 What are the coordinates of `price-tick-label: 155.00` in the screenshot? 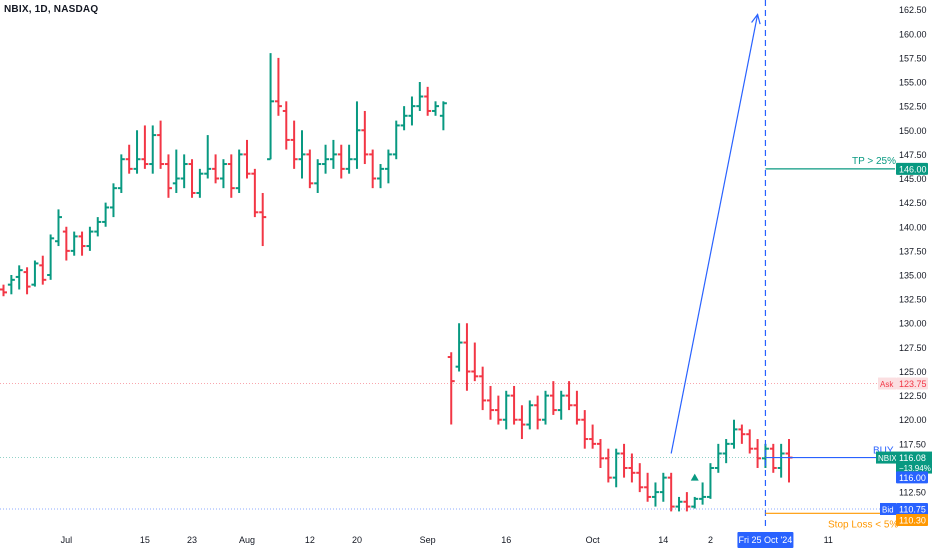 It's located at (913, 83).